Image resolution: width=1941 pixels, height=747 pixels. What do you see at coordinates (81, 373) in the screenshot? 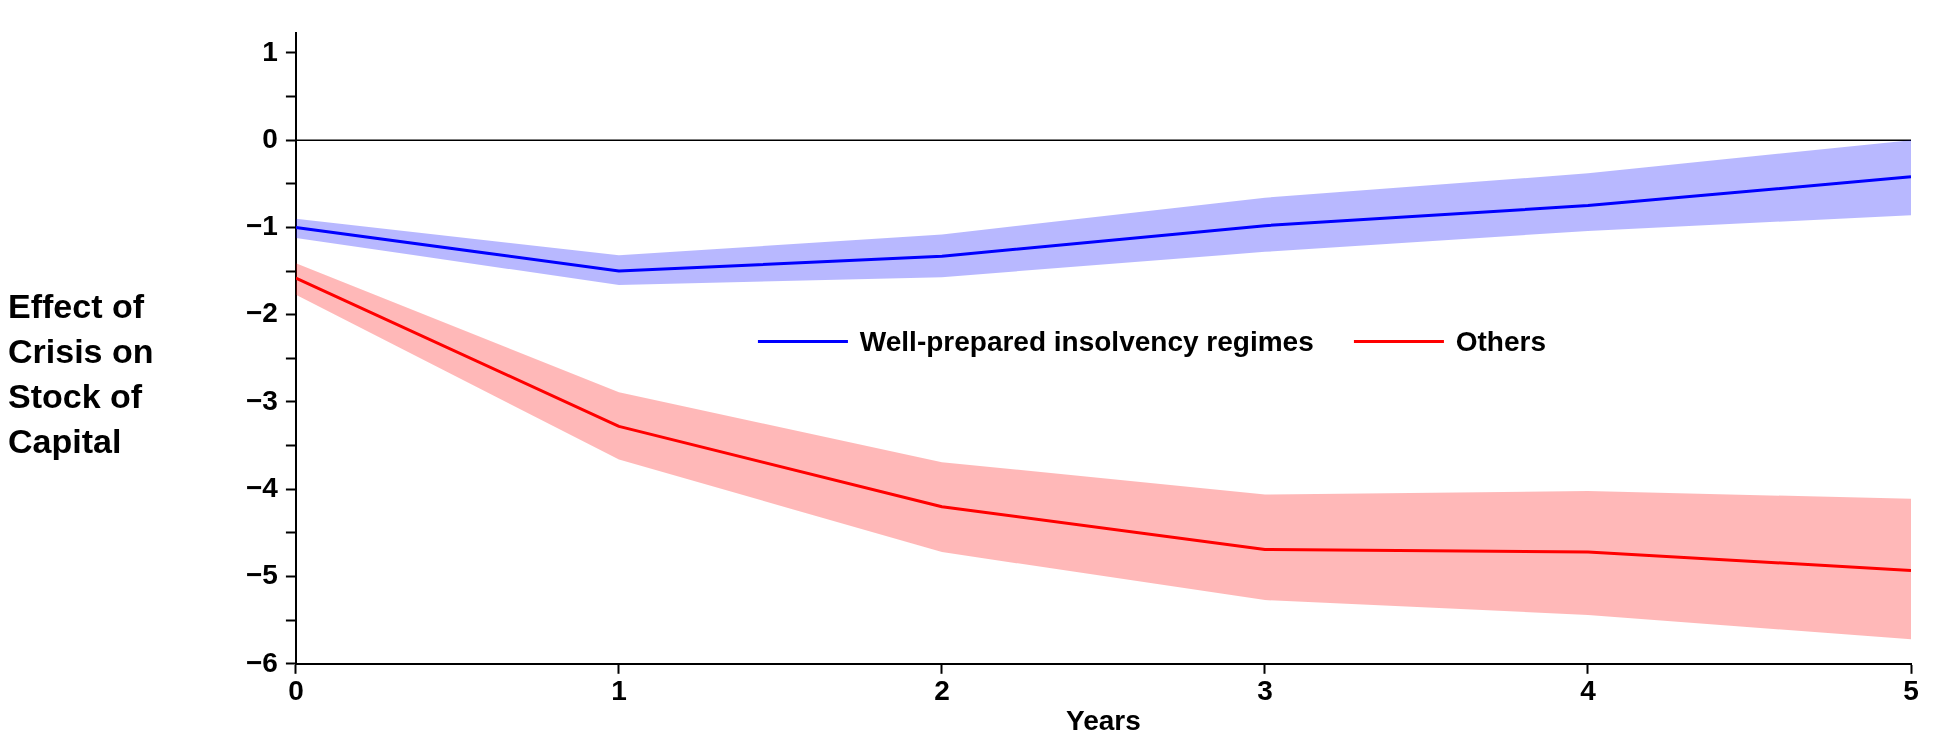
I see `y-axis-title: Effect of Crisis on Stock of Capital` at bounding box center [81, 373].